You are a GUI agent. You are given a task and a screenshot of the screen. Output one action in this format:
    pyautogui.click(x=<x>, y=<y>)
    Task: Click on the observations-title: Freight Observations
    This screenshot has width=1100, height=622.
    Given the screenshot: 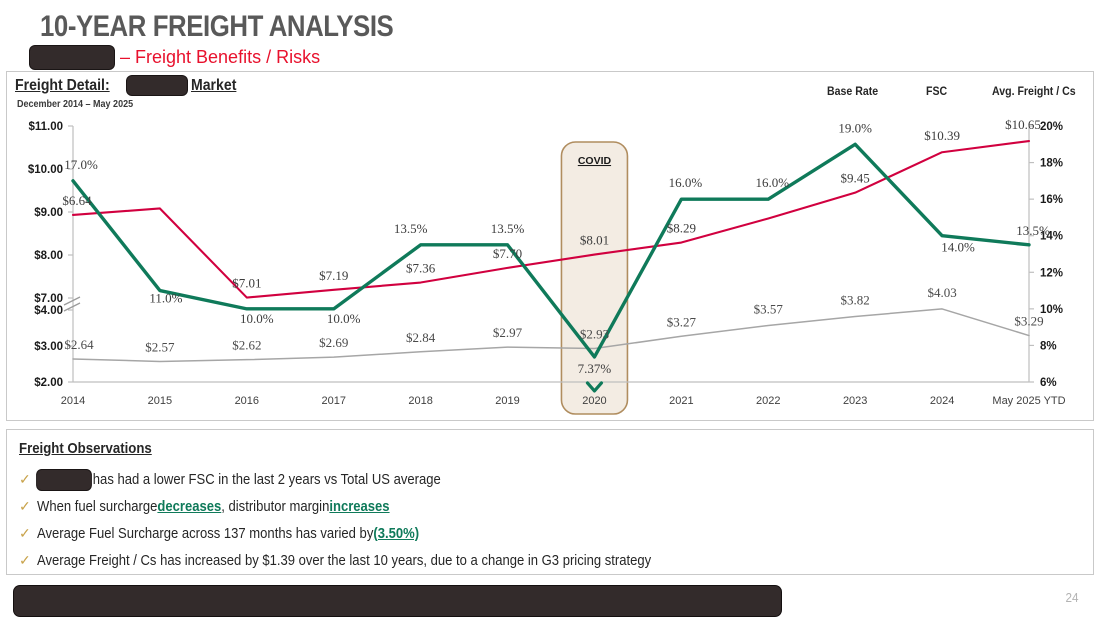 What is the action you would take?
    pyautogui.click(x=85, y=448)
    